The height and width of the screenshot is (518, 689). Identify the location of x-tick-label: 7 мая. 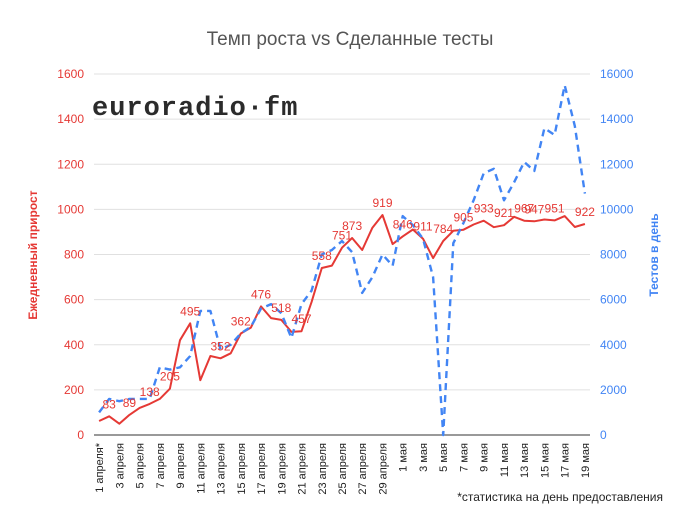
(464, 457).